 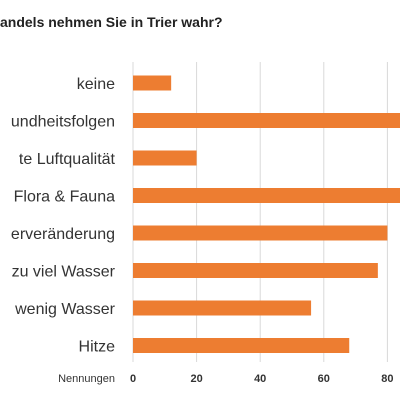 I want to click on x-tick-label: 80, so click(x=387, y=379).